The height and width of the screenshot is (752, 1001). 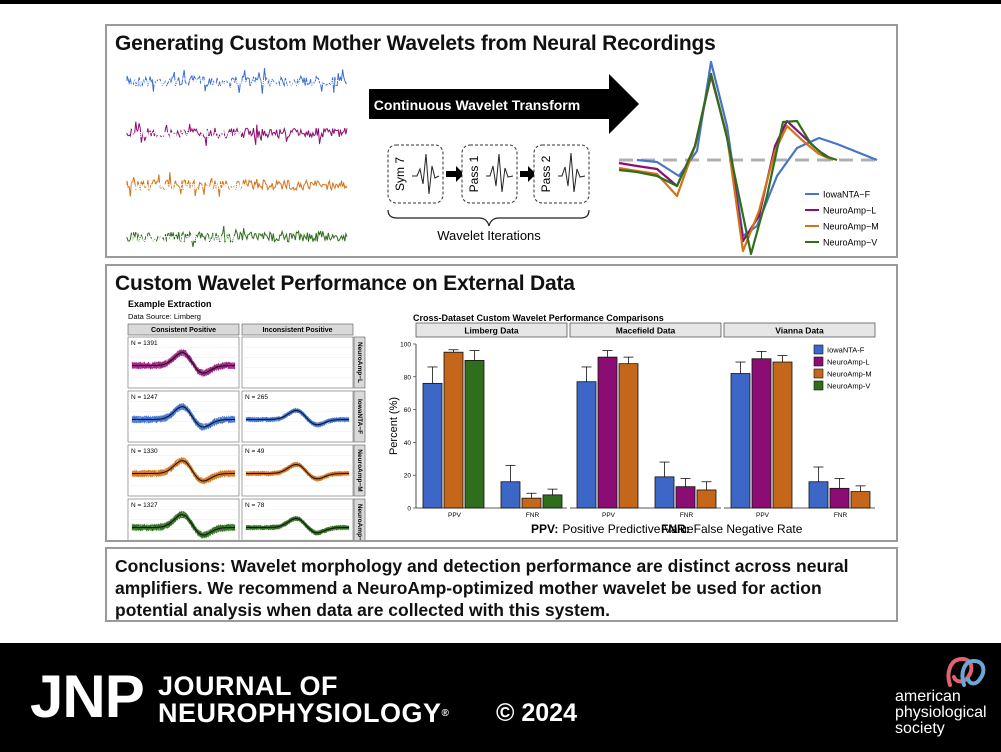 What do you see at coordinates (847, 195) in the screenshot?
I see `legend-label: IowaNTA−F` at bounding box center [847, 195].